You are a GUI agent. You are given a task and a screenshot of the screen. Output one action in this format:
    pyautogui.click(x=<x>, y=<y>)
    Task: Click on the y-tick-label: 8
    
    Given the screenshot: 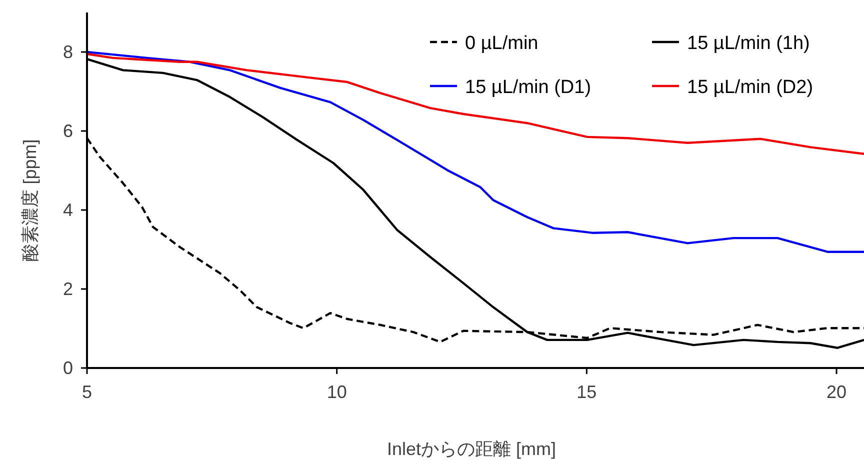 What is the action you would take?
    pyautogui.click(x=67, y=52)
    